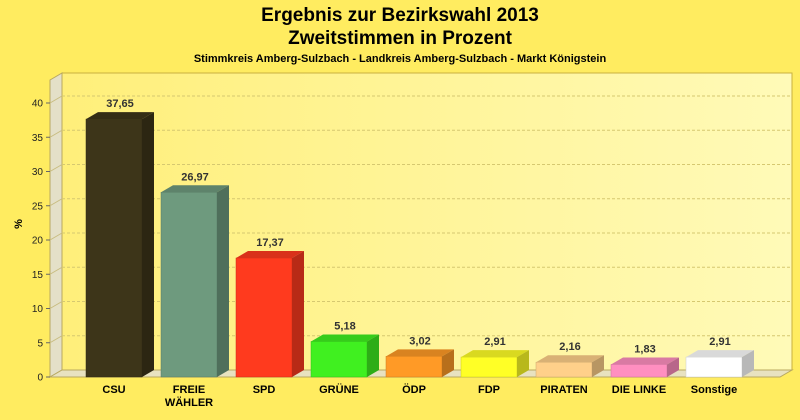  What do you see at coordinates (414, 389) in the screenshot?
I see `x-tick-label: ÖDP` at bounding box center [414, 389].